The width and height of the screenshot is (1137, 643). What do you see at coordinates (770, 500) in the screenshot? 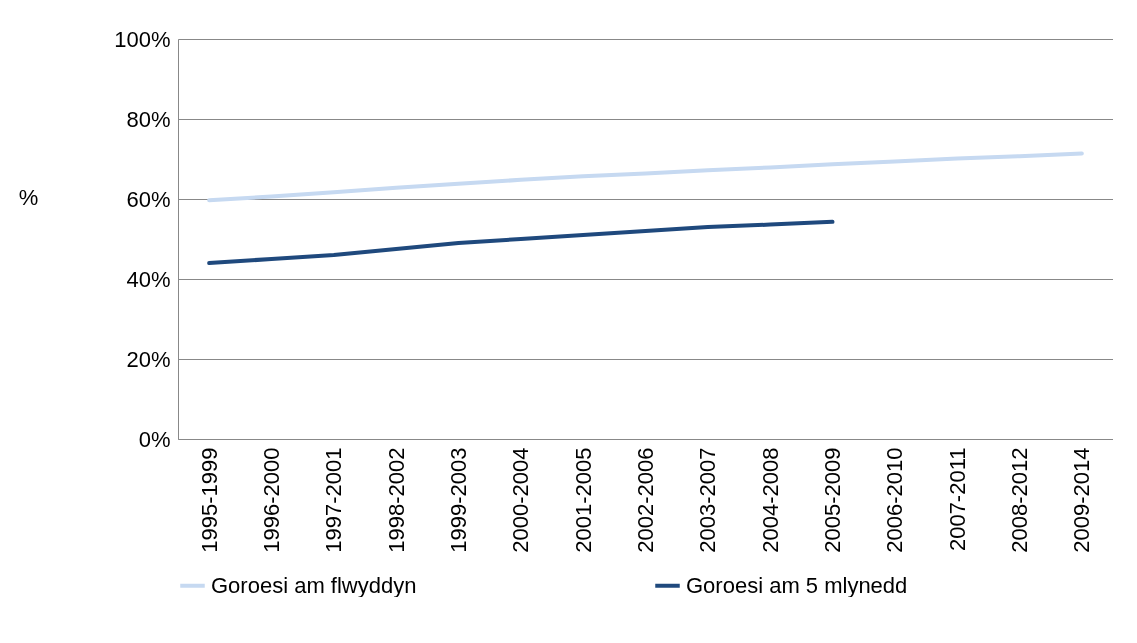
I see `x-tick-label: 2004-2008` at bounding box center [770, 500].